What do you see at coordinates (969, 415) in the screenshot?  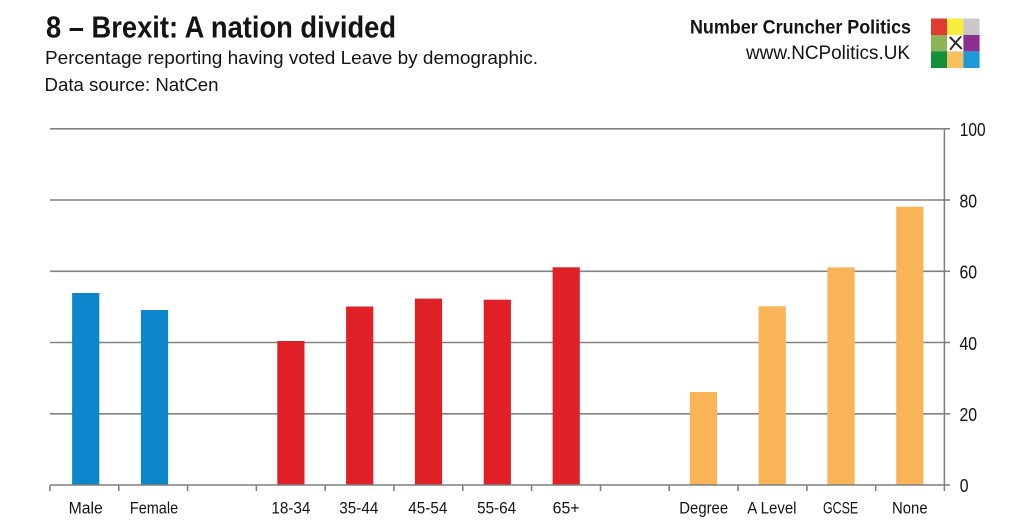 I see `svg-text: 20` at bounding box center [969, 415].